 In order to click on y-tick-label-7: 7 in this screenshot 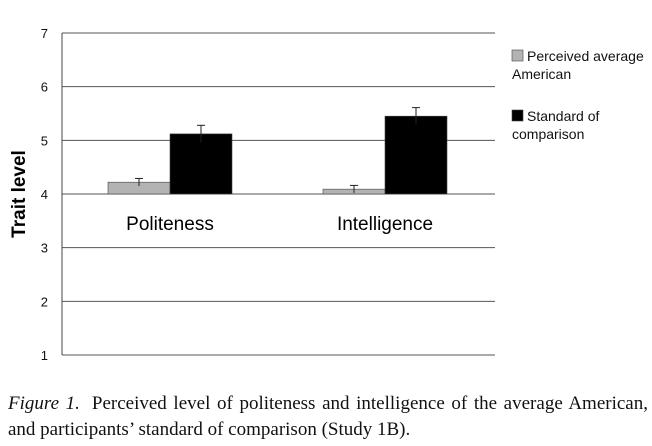, I will do `click(44, 33)`.